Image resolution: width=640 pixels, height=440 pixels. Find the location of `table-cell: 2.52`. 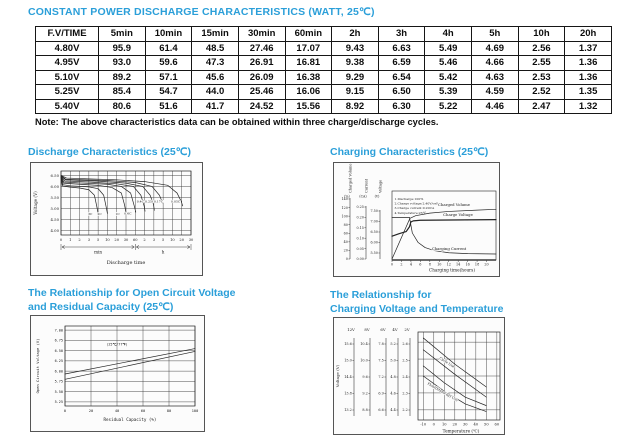

table-cell: 2.52 is located at coordinates (541, 92).